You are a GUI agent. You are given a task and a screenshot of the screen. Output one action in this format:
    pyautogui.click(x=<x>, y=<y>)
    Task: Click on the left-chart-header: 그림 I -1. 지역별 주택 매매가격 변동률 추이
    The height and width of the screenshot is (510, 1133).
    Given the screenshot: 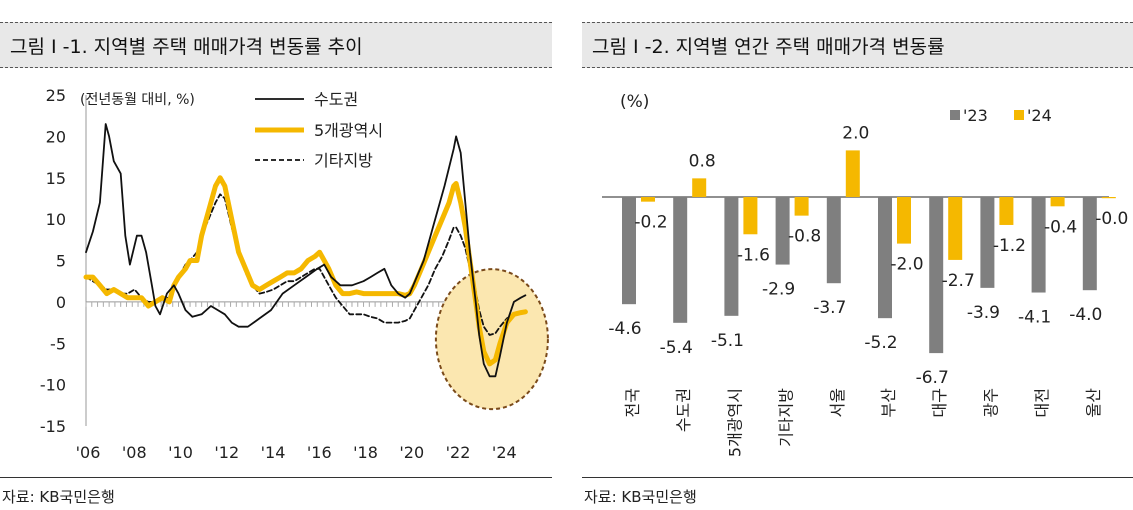 What is the action you would take?
    pyautogui.click(x=276, y=45)
    